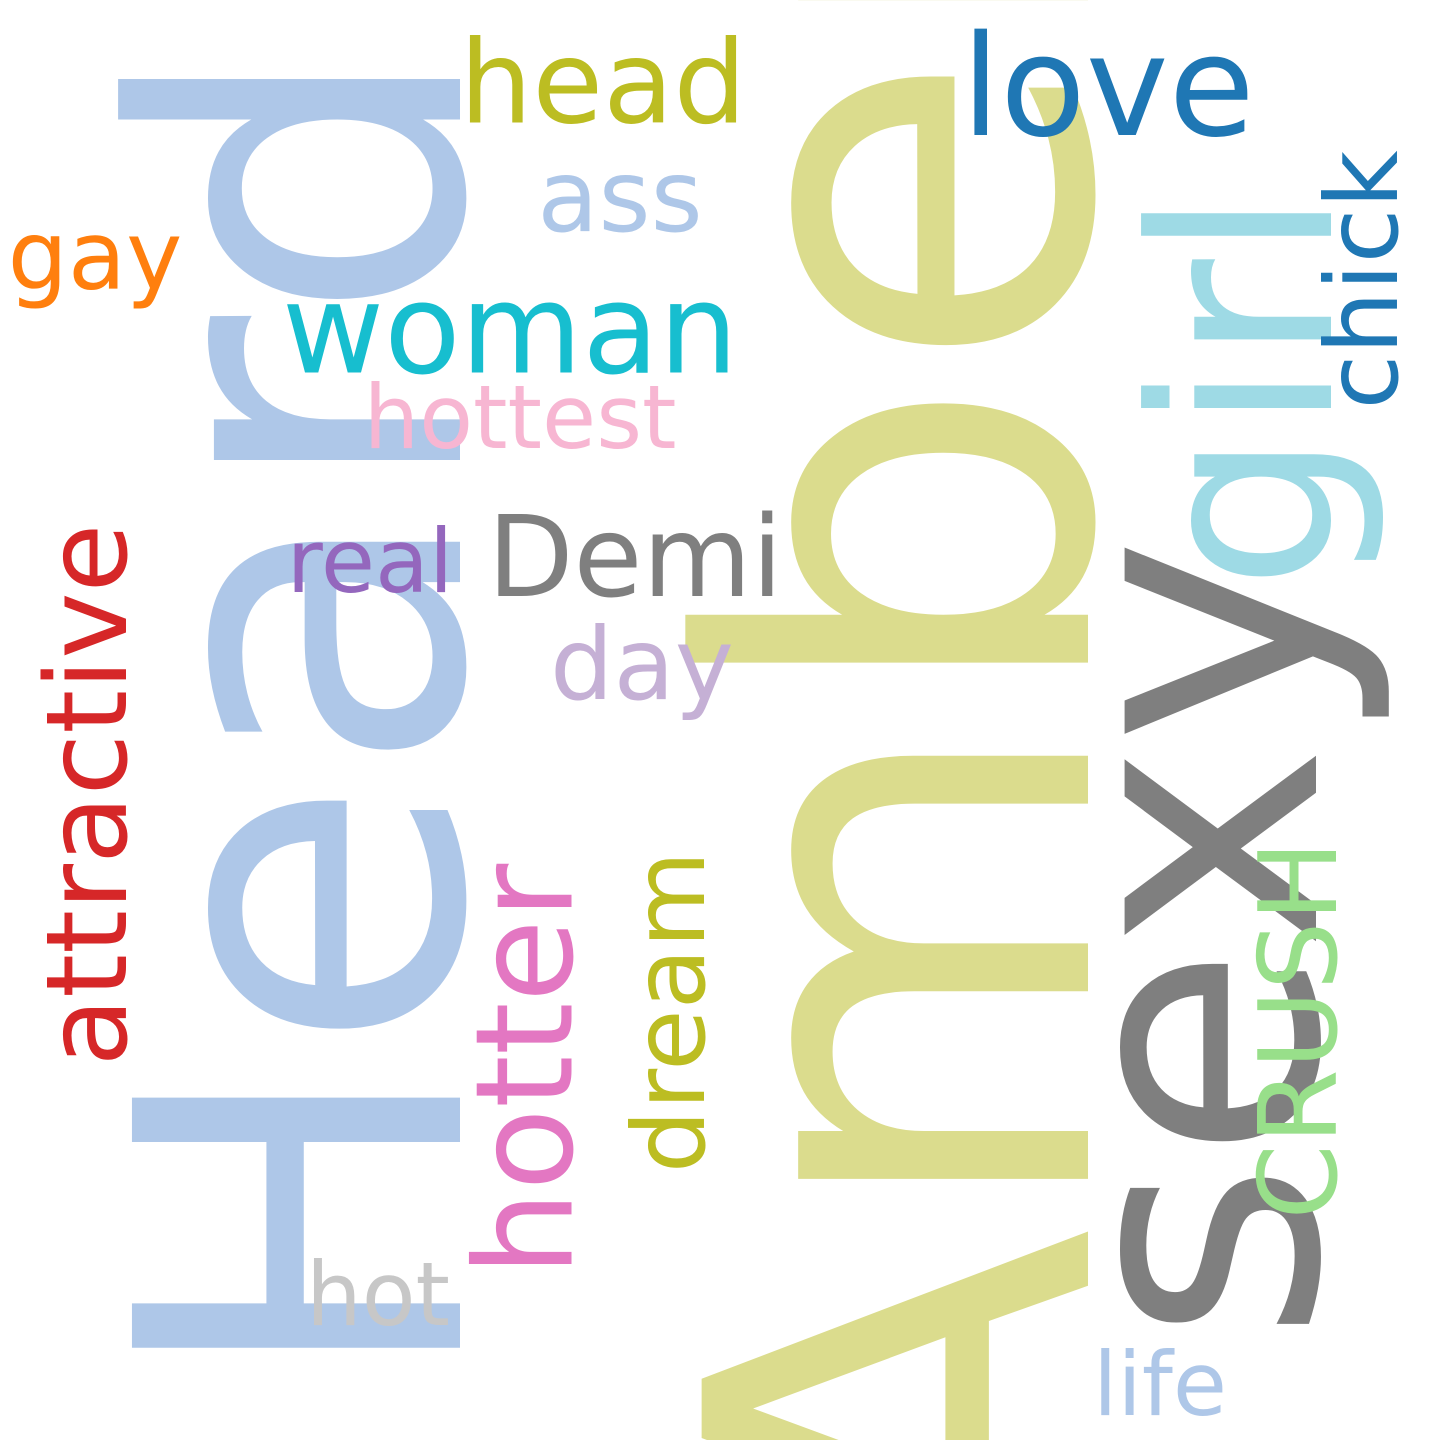 The image size is (1440, 1440). What do you see at coordinates (1108, 87) in the screenshot?
I see `word-love: love` at bounding box center [1108, 87].